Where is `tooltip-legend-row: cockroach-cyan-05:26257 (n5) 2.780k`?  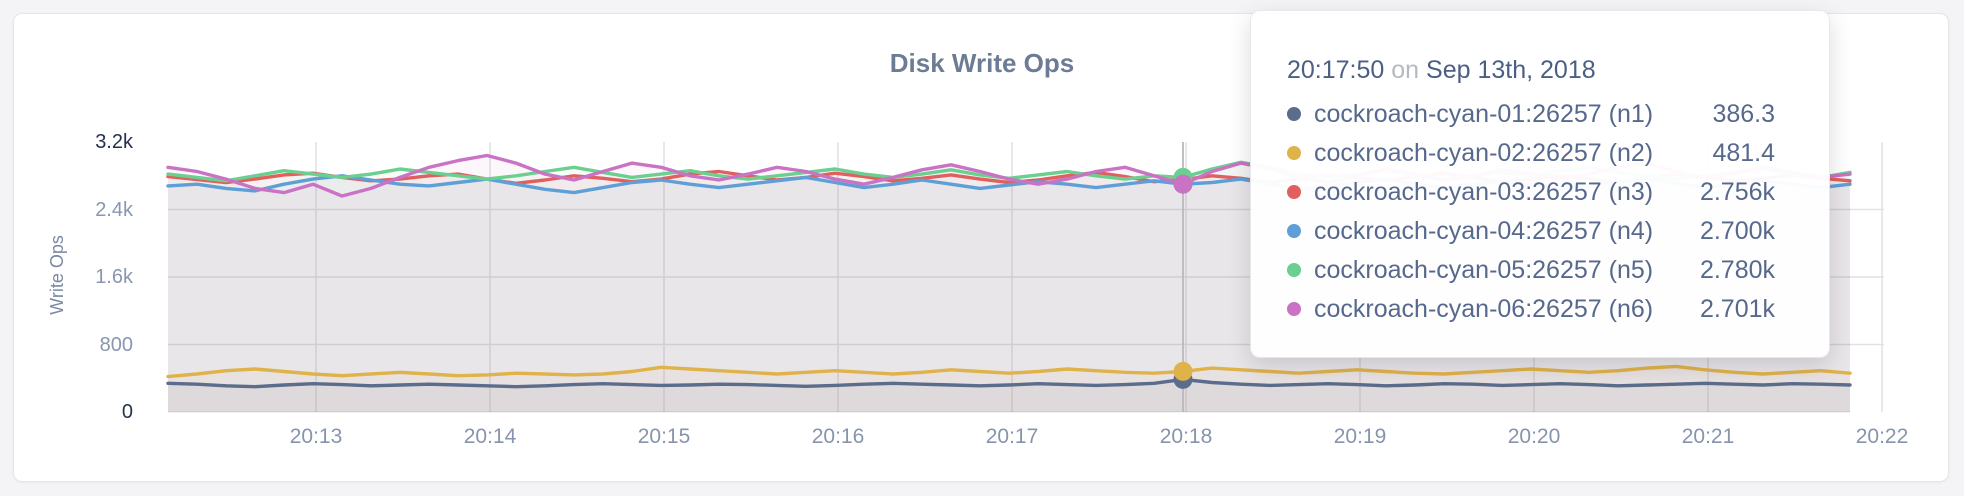 tooltip-legend-row: cockroach-cyan-05:26257 (n5) 2.780k is located at coordinates (1531, 269).